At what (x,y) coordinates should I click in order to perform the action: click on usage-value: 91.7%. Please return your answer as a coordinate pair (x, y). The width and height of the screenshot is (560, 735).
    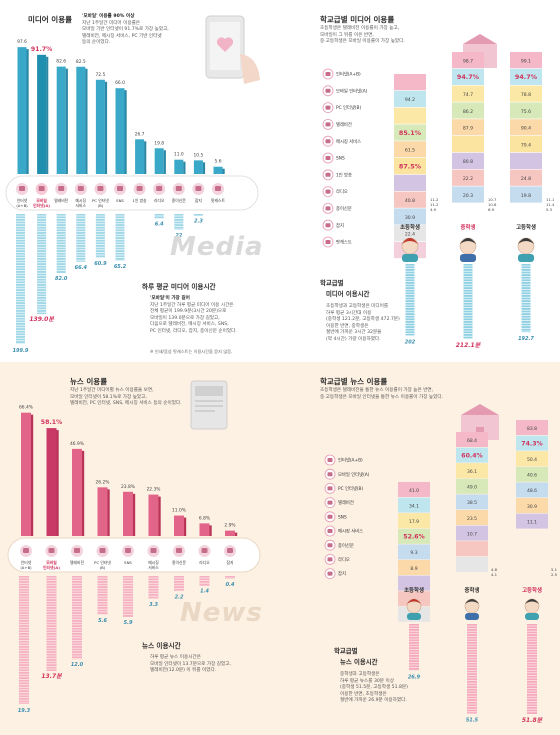
    Looking at the image, I should click on (41, 49).